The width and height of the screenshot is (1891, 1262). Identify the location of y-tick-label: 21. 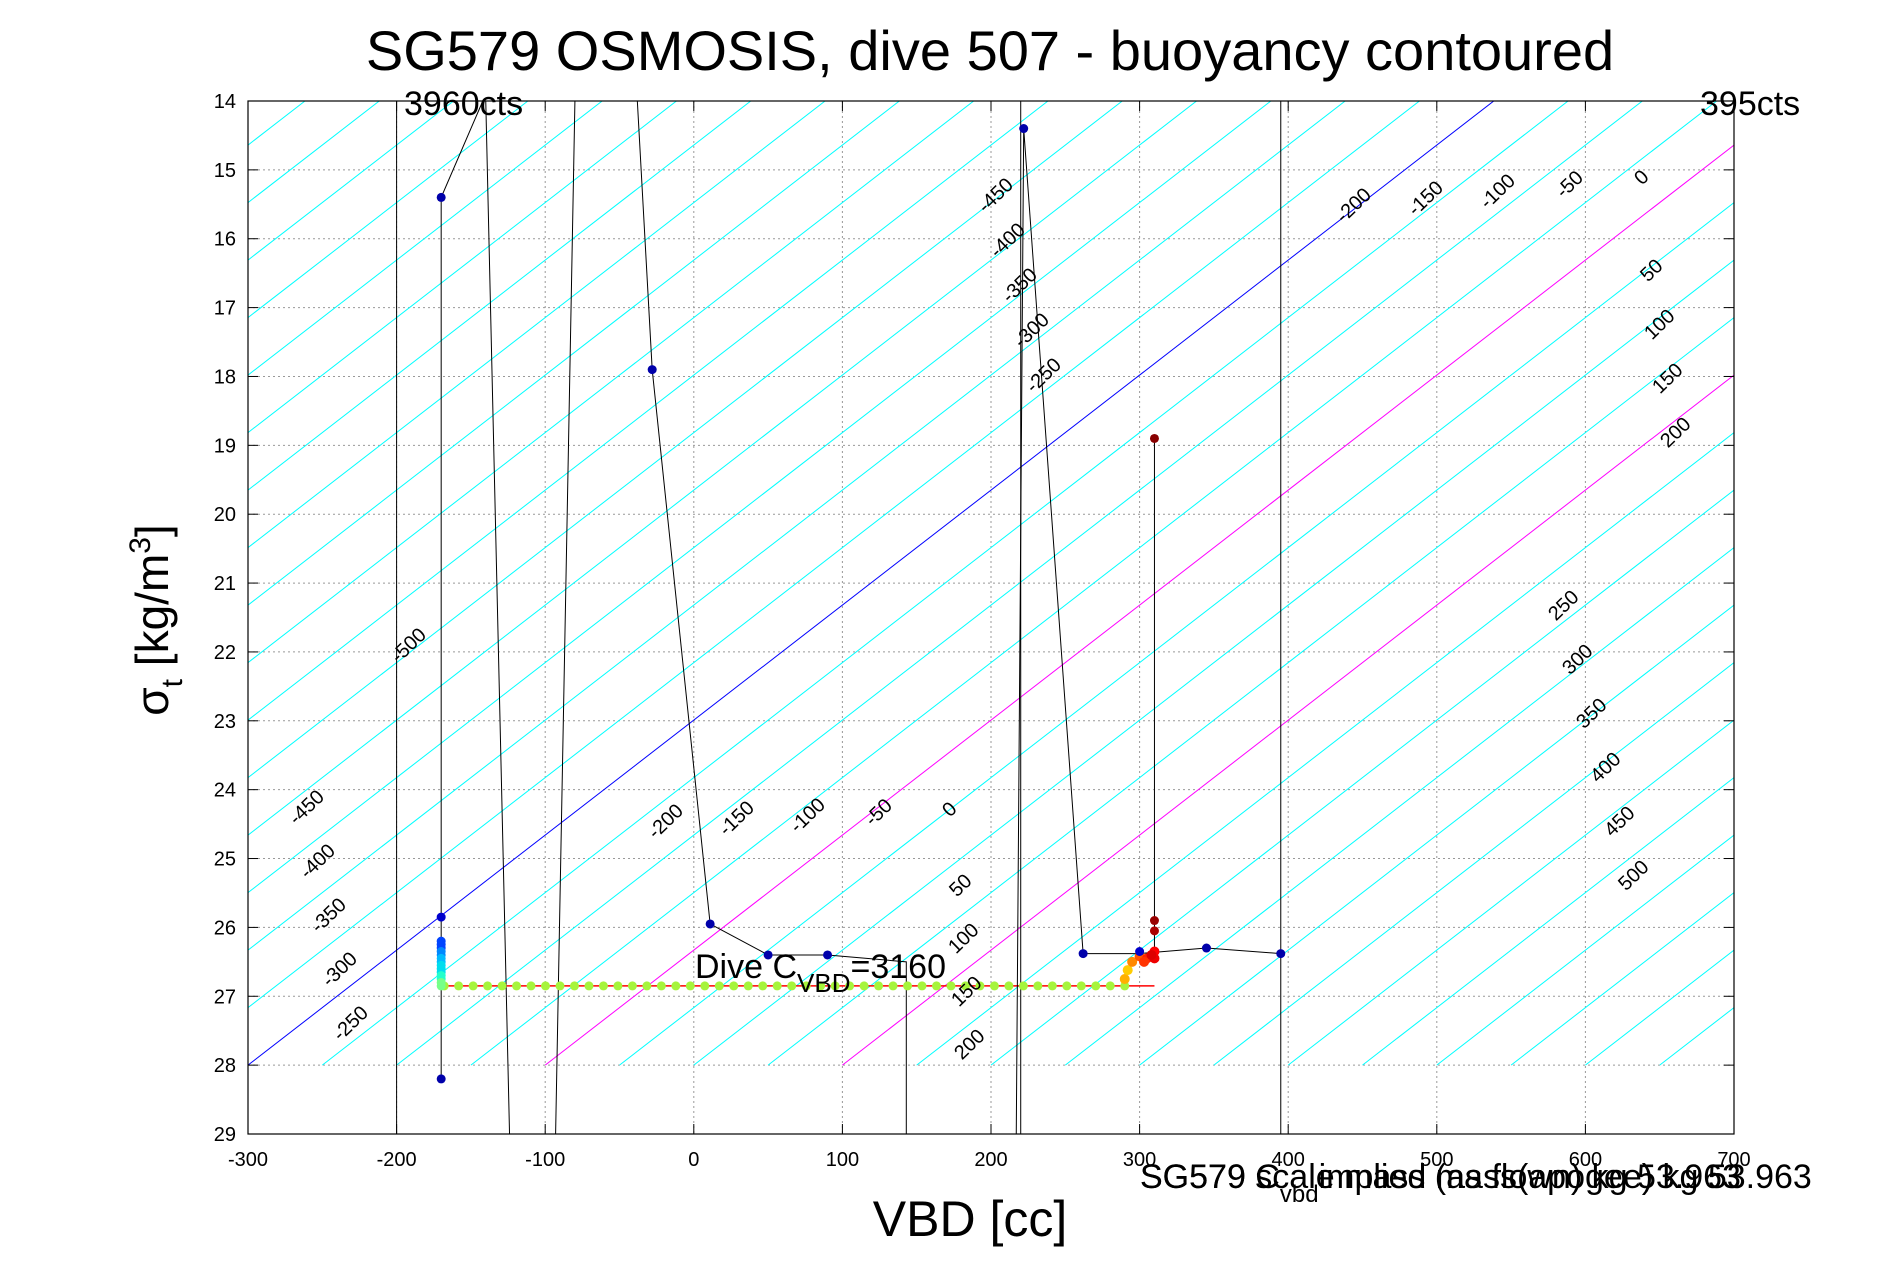
(225, 584).